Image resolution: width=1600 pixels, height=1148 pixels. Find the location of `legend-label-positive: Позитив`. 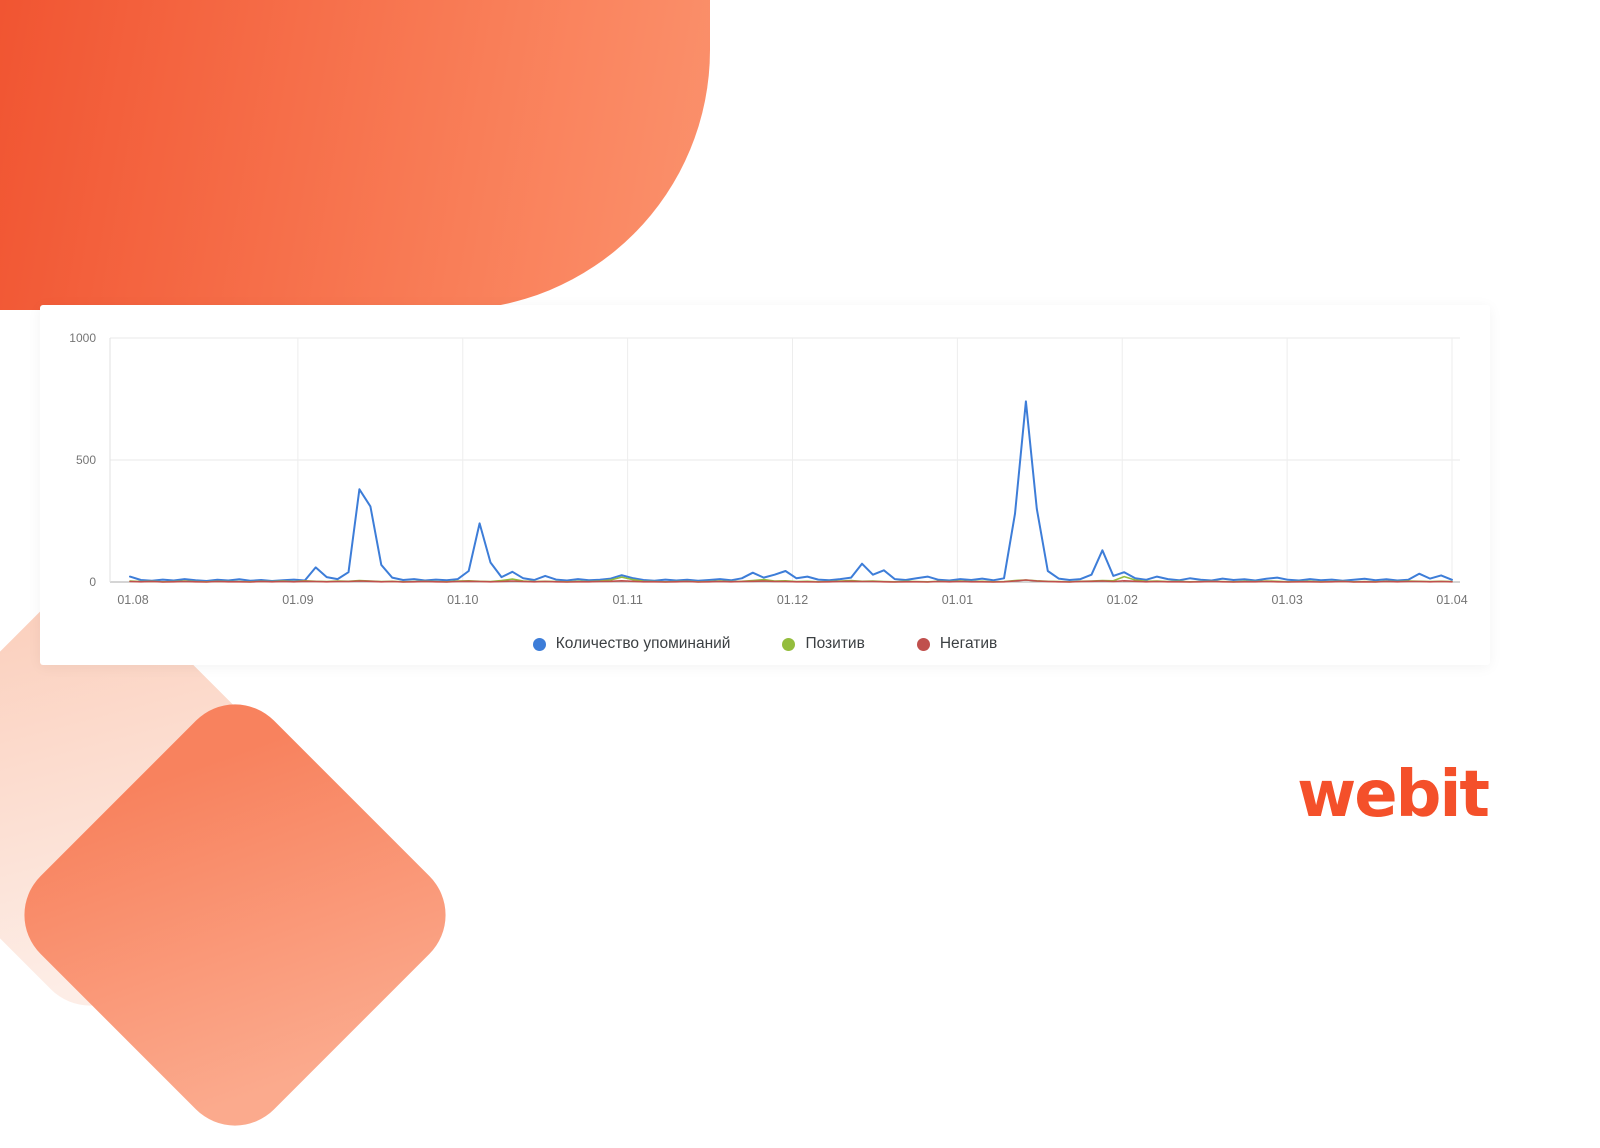

legend-label-positive: Позитив is located at coordinates (835, 643).